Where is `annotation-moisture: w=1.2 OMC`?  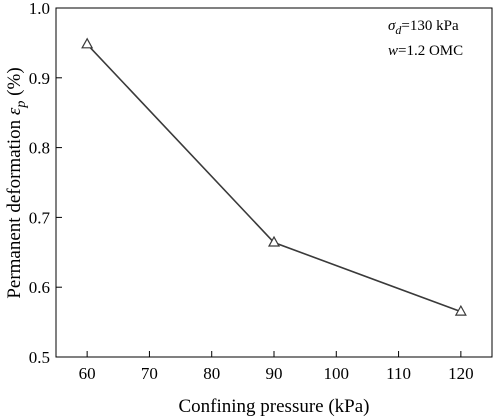 annotation-moisture: w=1.2 OMC is located at coordinates (425, 51).